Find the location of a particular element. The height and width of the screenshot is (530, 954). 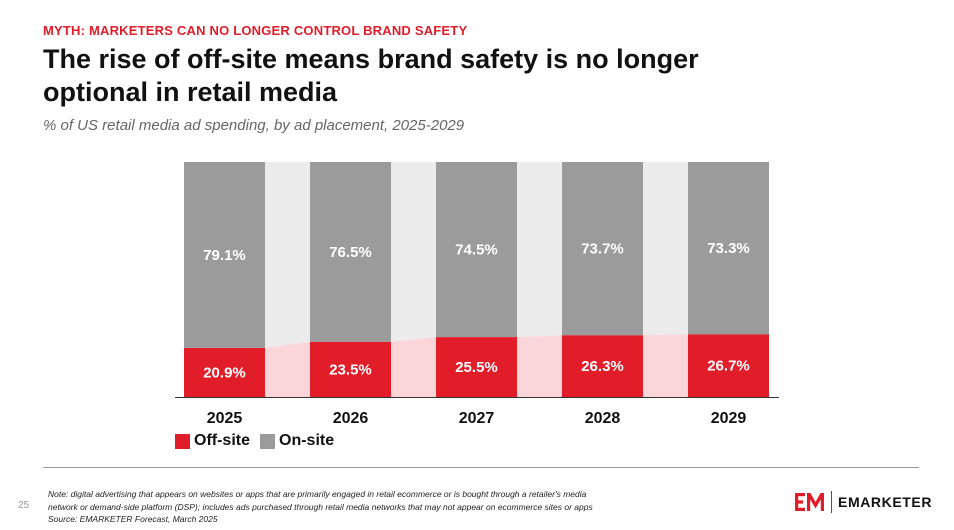

page-title-line-2: optional in retail media is located at coordinates (190, 92).